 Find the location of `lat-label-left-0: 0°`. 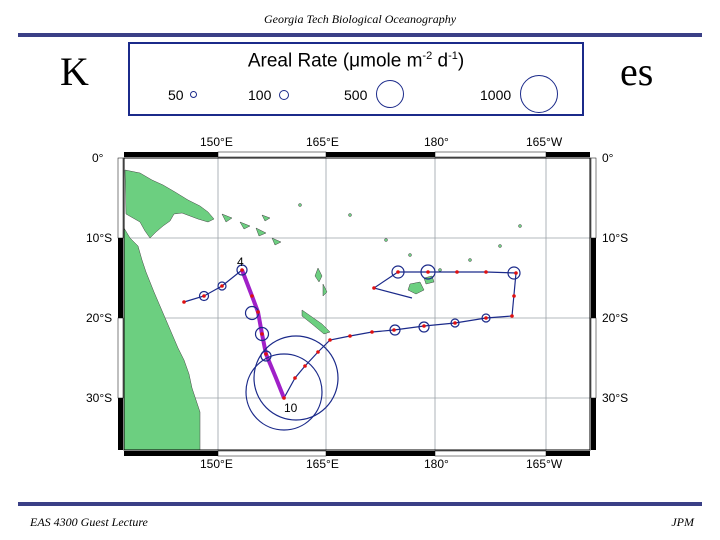

lat-label-left-0: 0° is located at coordinates (98, 158).